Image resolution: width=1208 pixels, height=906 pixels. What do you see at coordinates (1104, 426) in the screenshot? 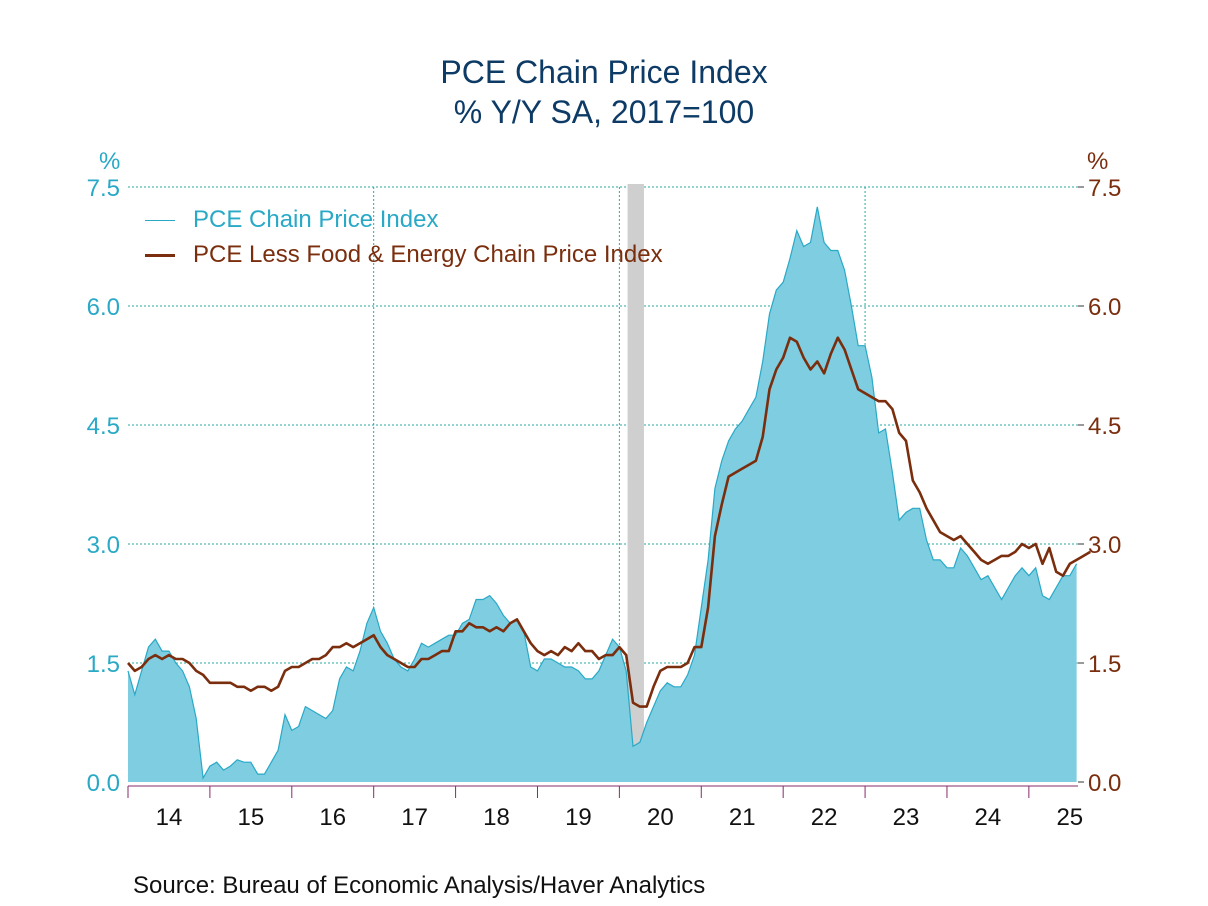
I see `y-tick-label-right: 4.5` at bounding box center [1104, 426].